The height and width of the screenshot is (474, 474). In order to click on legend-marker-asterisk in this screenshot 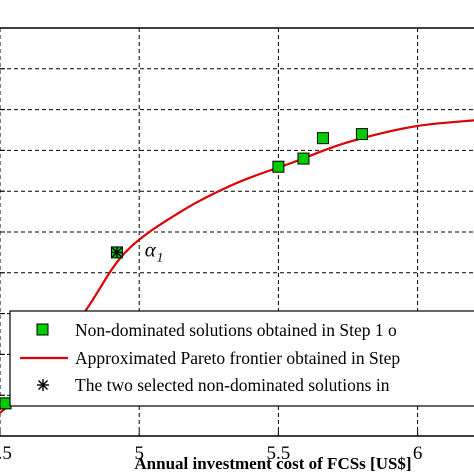, I will do `click(43, 385)`.